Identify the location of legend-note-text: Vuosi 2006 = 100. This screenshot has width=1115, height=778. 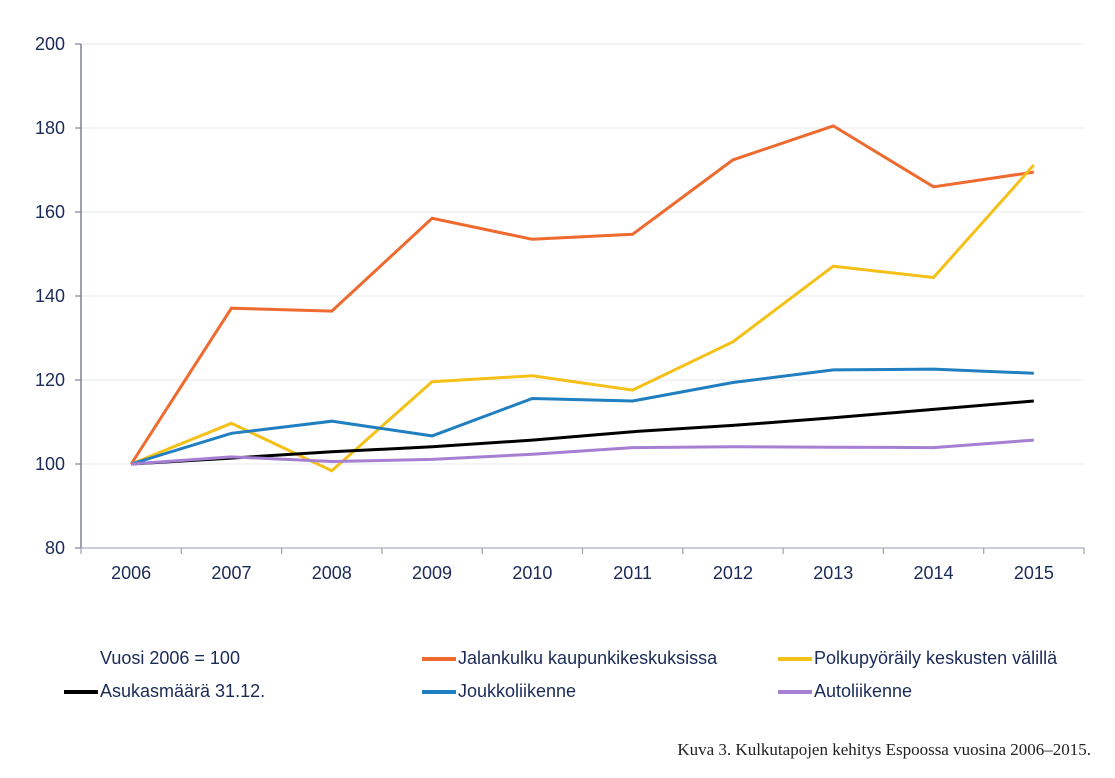
(170, 658).